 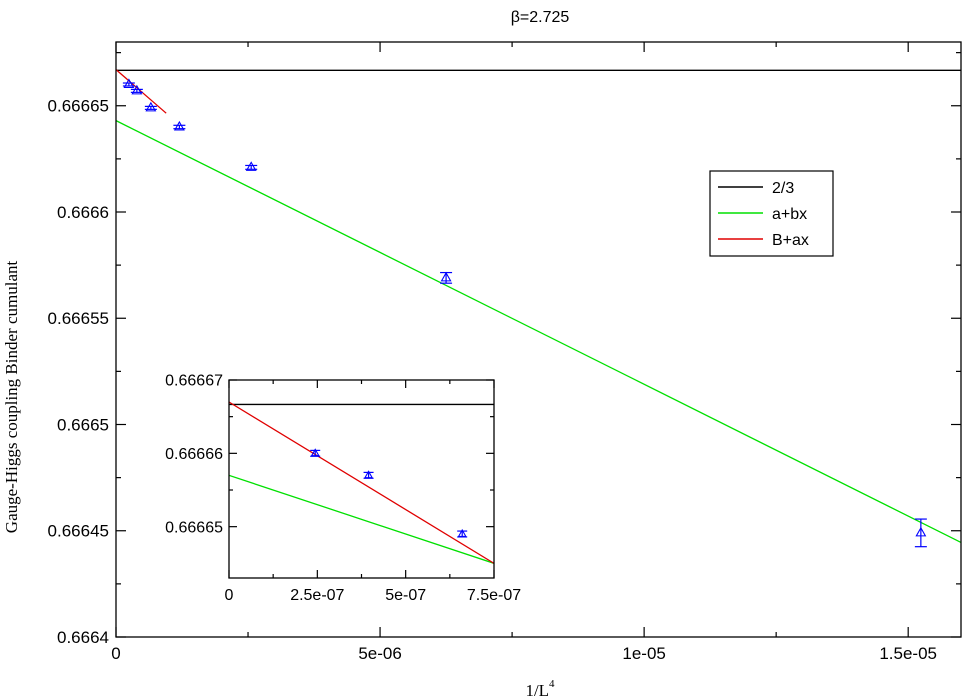 What do you see at coordinates (194, 454) in the screenshot?
I see `inset-y-tick-label: 0.66666` at bounding box center [194, 454].